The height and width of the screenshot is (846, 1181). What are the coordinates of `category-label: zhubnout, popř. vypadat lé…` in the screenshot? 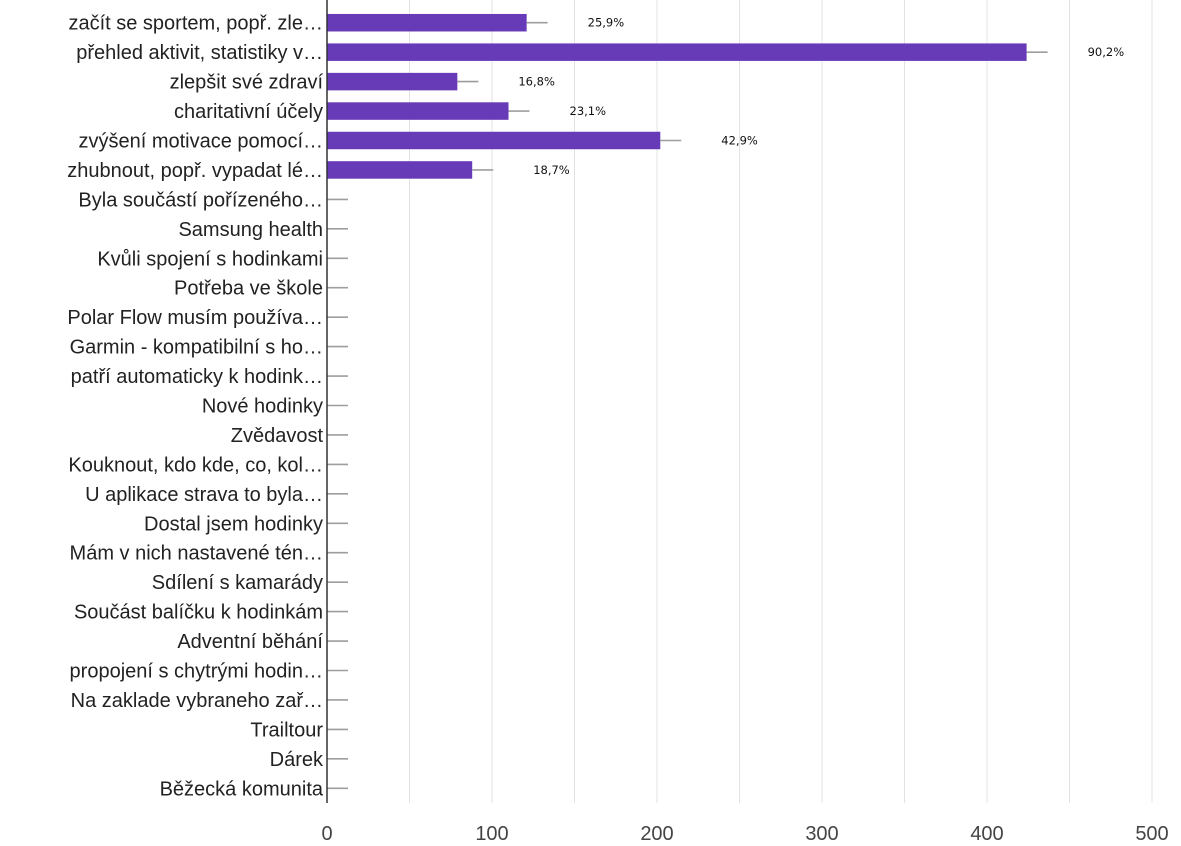 It's located at (195, 171).